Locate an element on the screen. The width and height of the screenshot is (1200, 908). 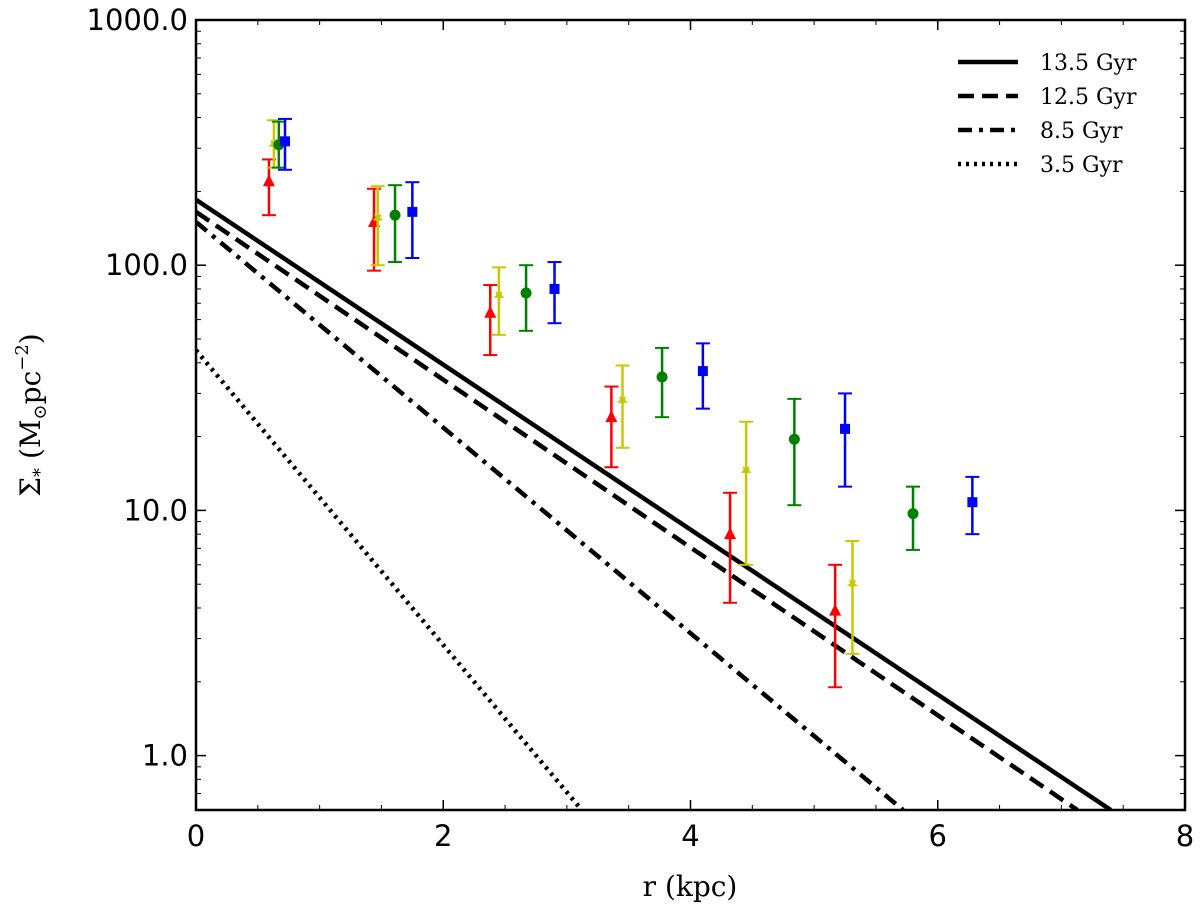
point-red-1-marker is located at coordinates (268, 180).